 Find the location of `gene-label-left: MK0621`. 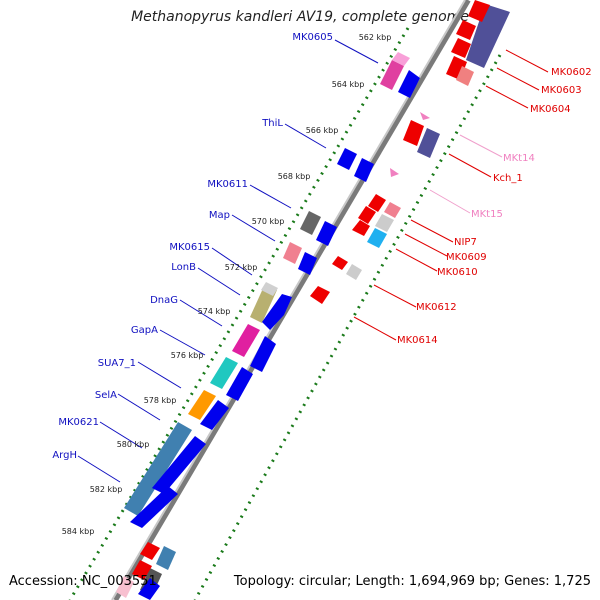

gene-label-left: MK0621 is located at coordinates (78, 422).